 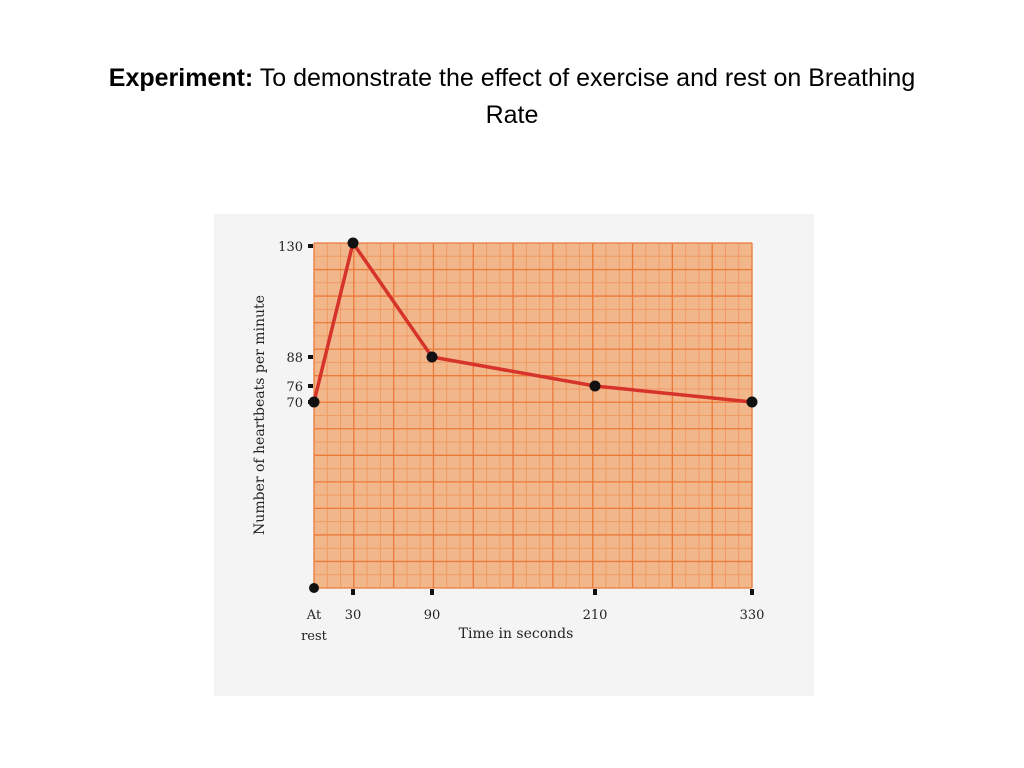 What do you see at coordinates (314, 588) in the screenshot?
I see `origin-point` at bounding box center [314, 588].